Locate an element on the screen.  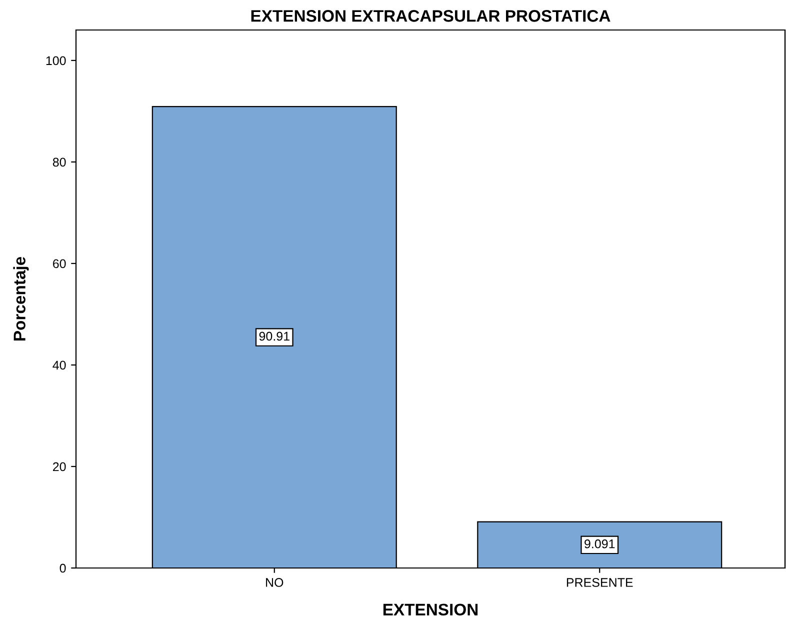
x-axis-title: EXTENSION is located at coordinates (430, 610).